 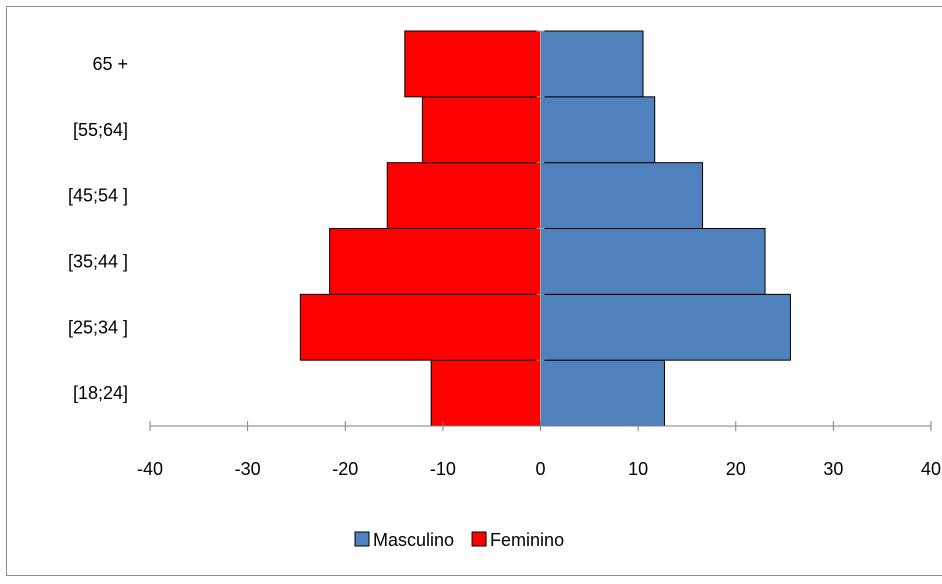 I want to click on x-tick-label: -30, so click(x=248, y=469).